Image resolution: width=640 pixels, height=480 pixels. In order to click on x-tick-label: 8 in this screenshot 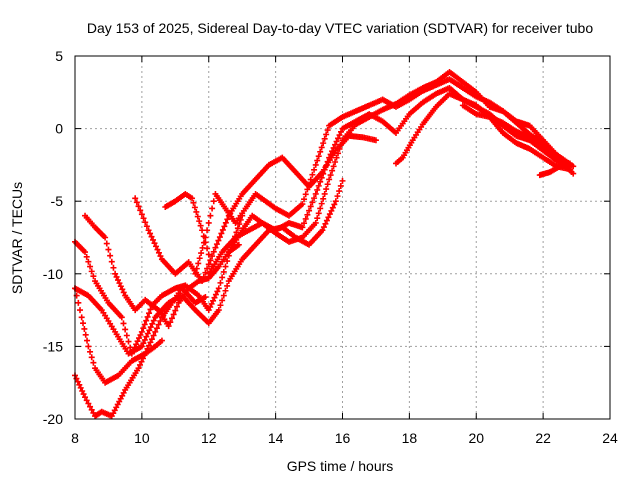, I will do `click(75, 438)`.